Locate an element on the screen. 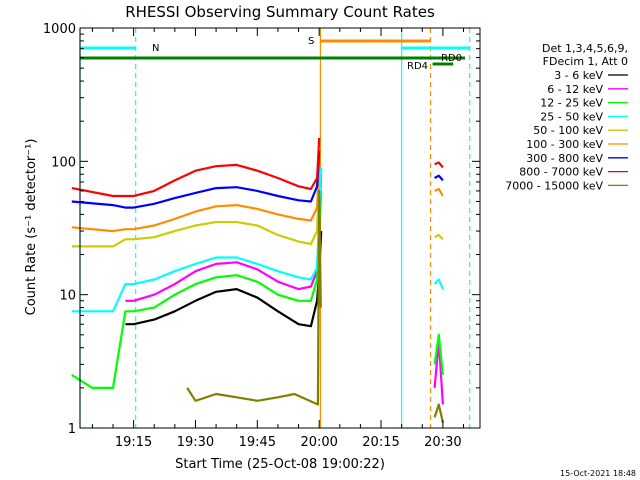  legend-label-5: 100 - 300 keV is located at coordinates (564, 144).